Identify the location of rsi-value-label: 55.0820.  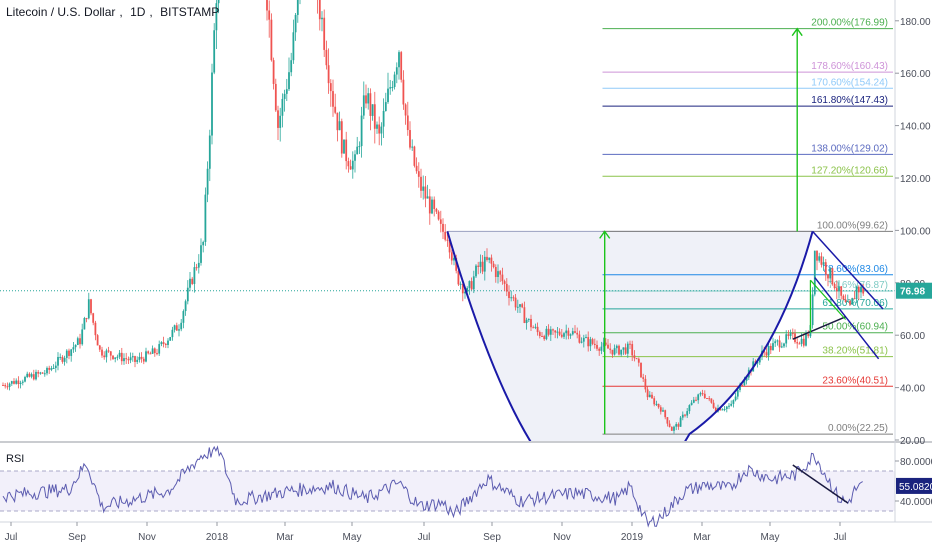
(915, 487).